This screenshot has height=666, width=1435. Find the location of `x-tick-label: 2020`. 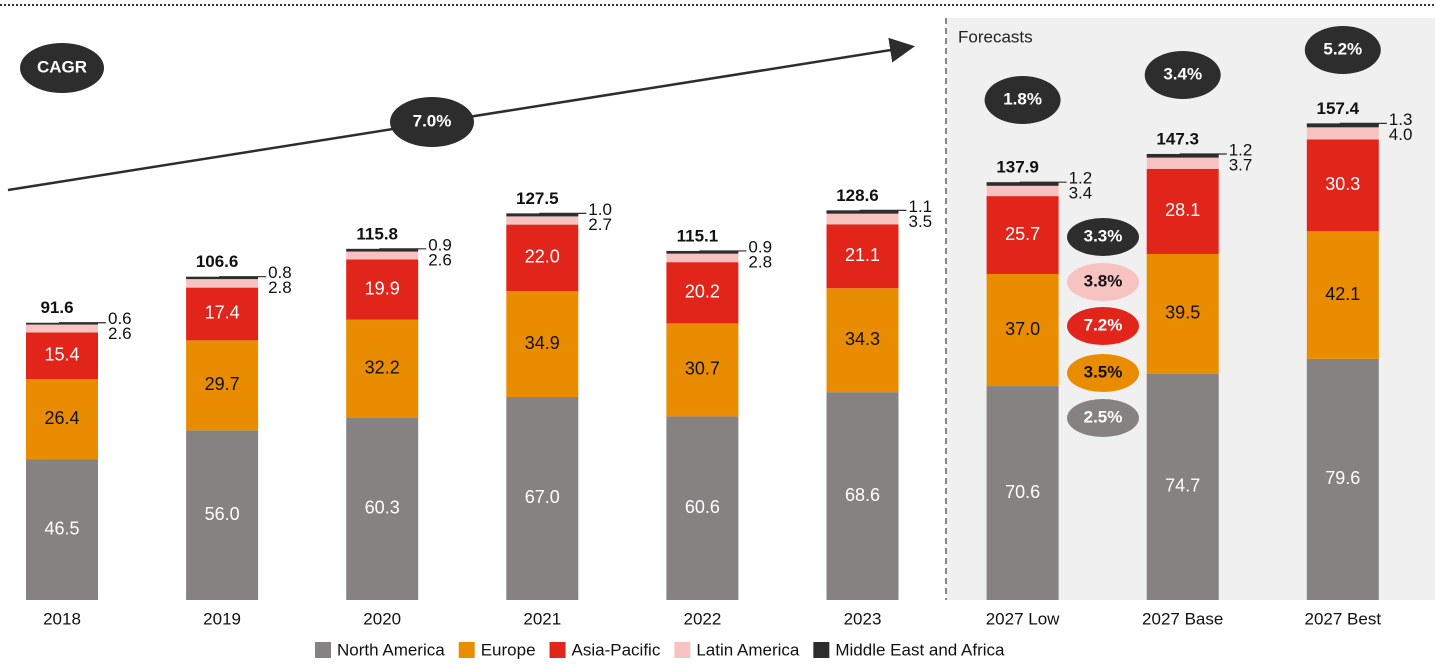

x-tick-label: 2020 is located at coordinates (382, 618).